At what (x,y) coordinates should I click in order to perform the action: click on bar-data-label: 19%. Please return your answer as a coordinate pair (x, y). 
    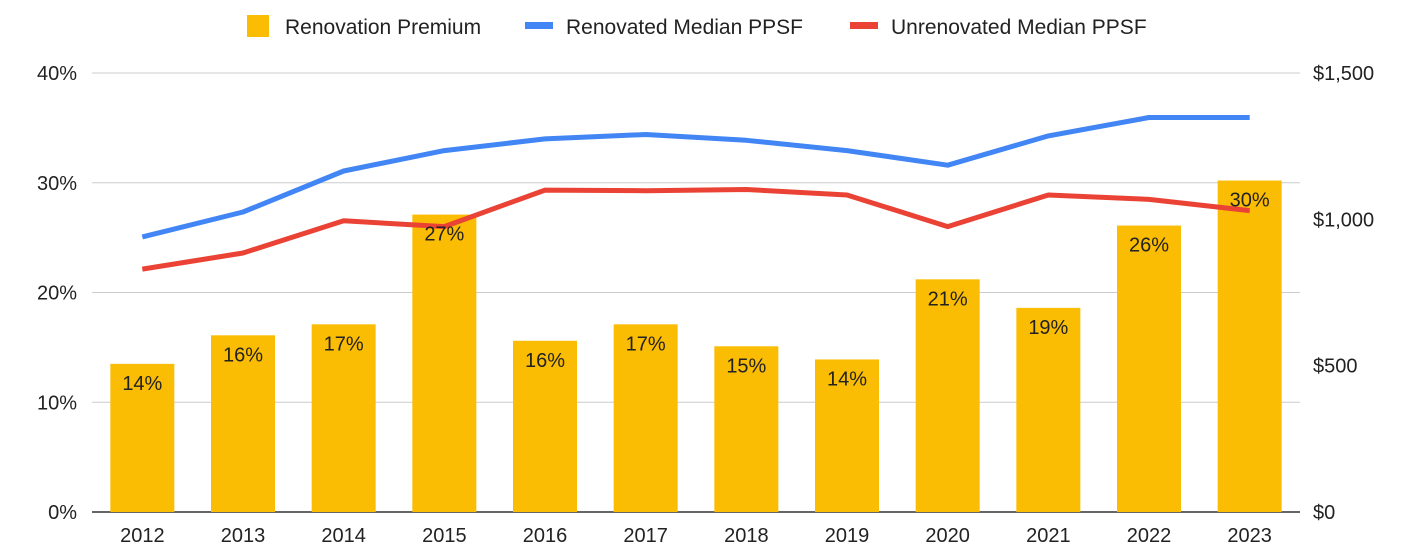
    Looking at the image, I should click on (1048, 328).